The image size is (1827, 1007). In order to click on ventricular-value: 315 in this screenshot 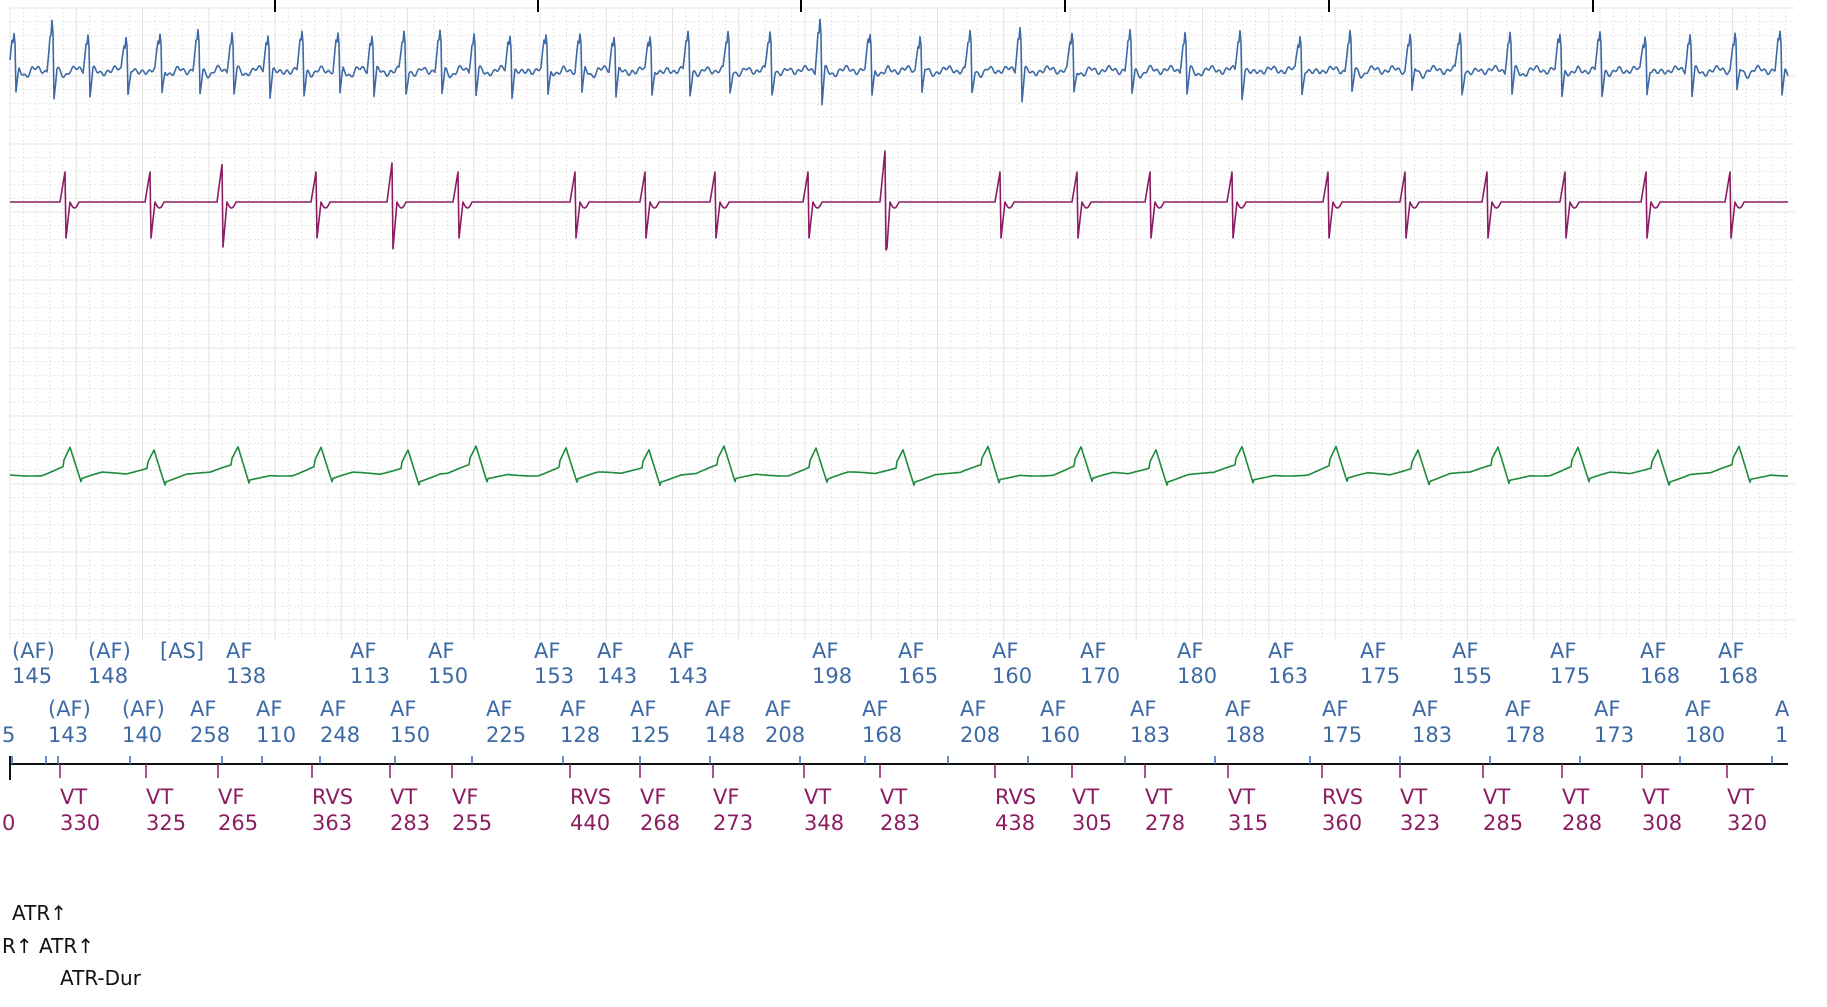, I will do `click(1248, 823)`.